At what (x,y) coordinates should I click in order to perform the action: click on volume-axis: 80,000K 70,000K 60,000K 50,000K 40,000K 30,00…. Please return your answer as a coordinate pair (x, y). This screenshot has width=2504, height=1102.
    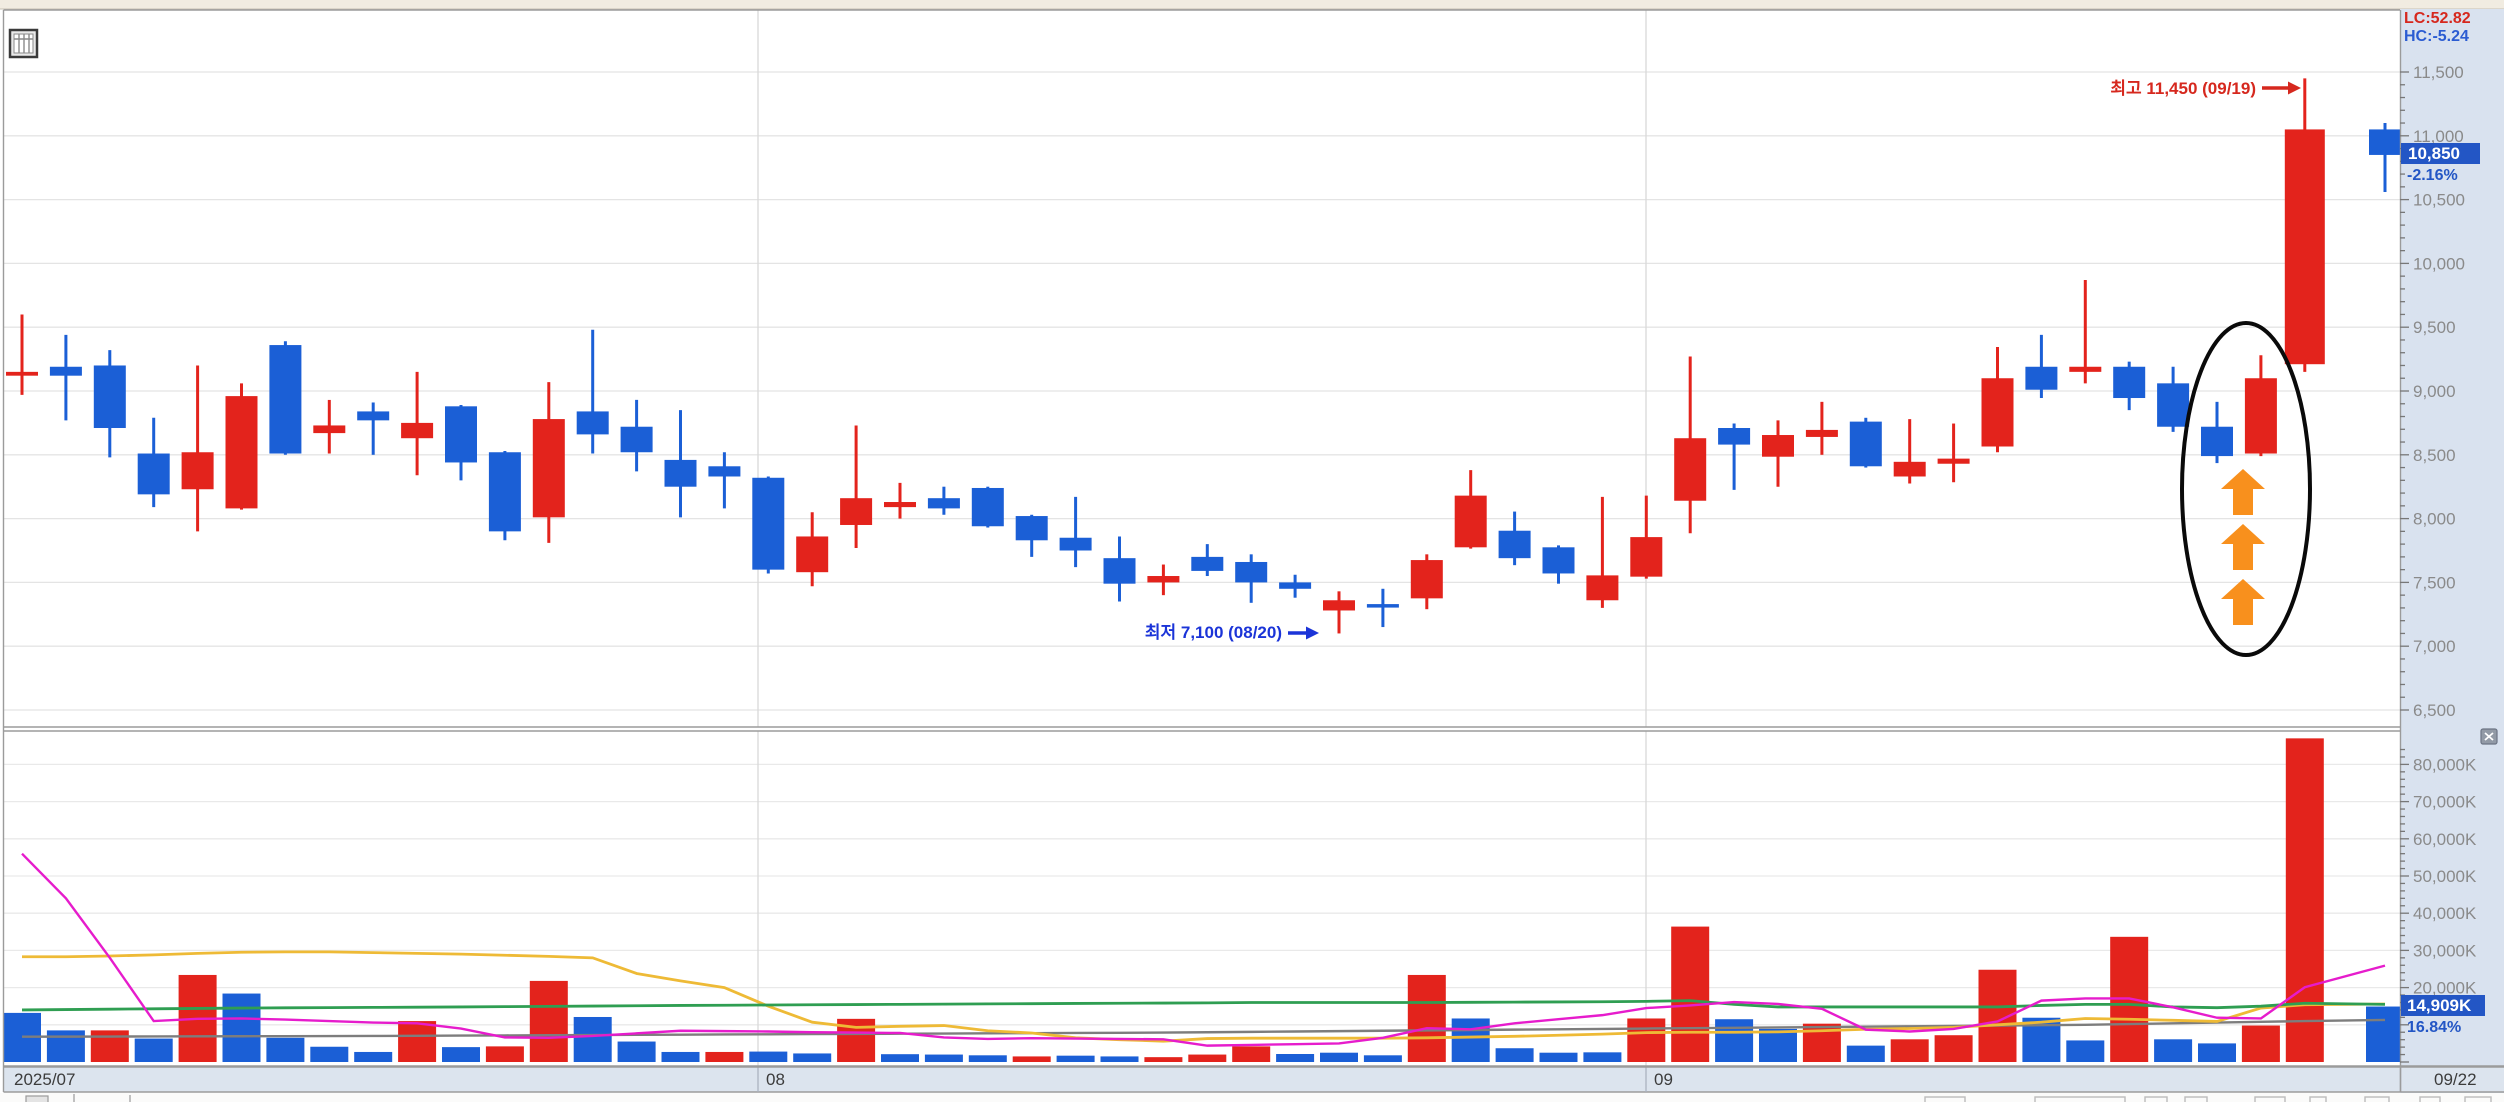
    Looking at the image, I should click on (2438, 905).